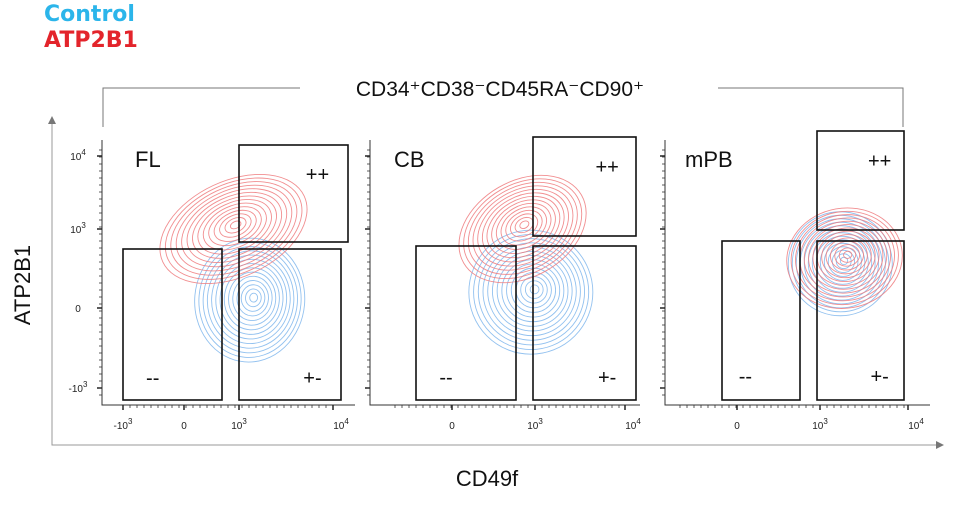  Describe the element at coordinates (709, 159) in the screenshot. I see `panel-title: mPB` at that location.